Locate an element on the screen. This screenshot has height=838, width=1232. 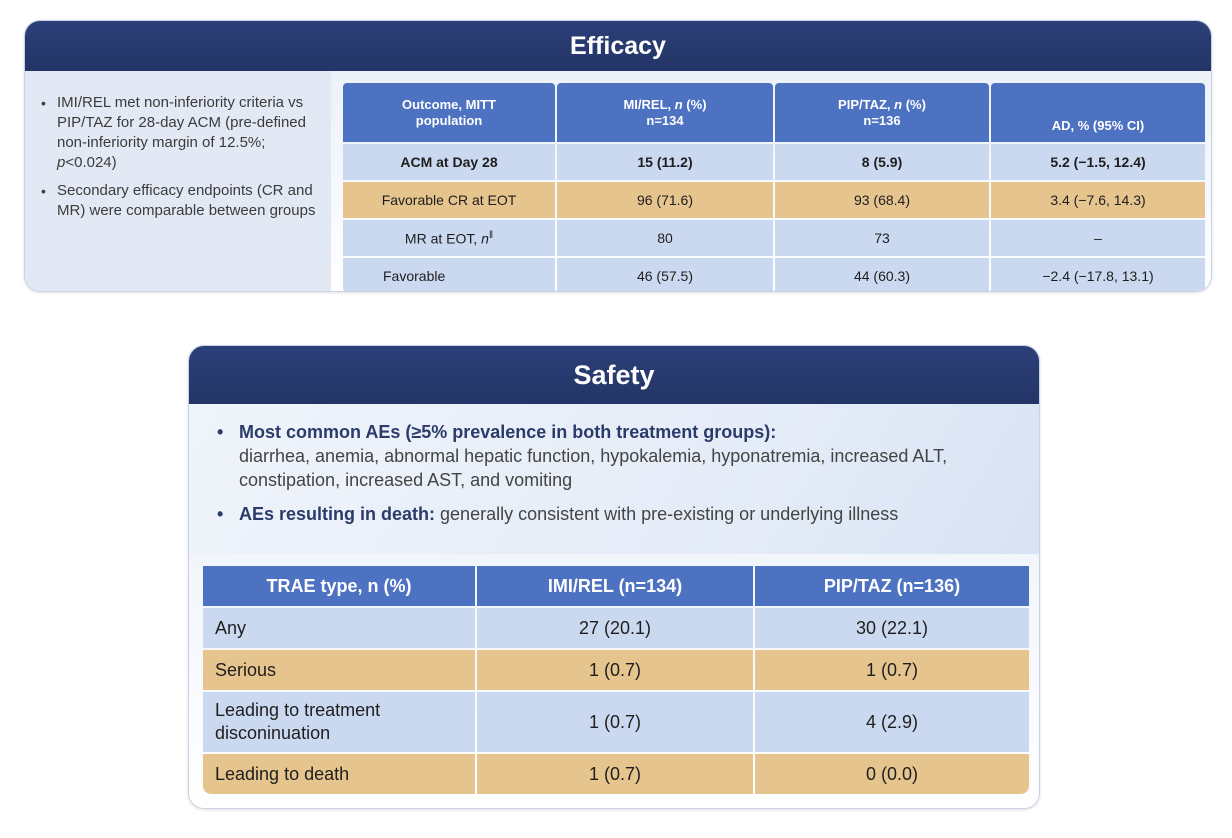
header-outcome-line1: Outcome, MITT is located at coordinates (449, 104).